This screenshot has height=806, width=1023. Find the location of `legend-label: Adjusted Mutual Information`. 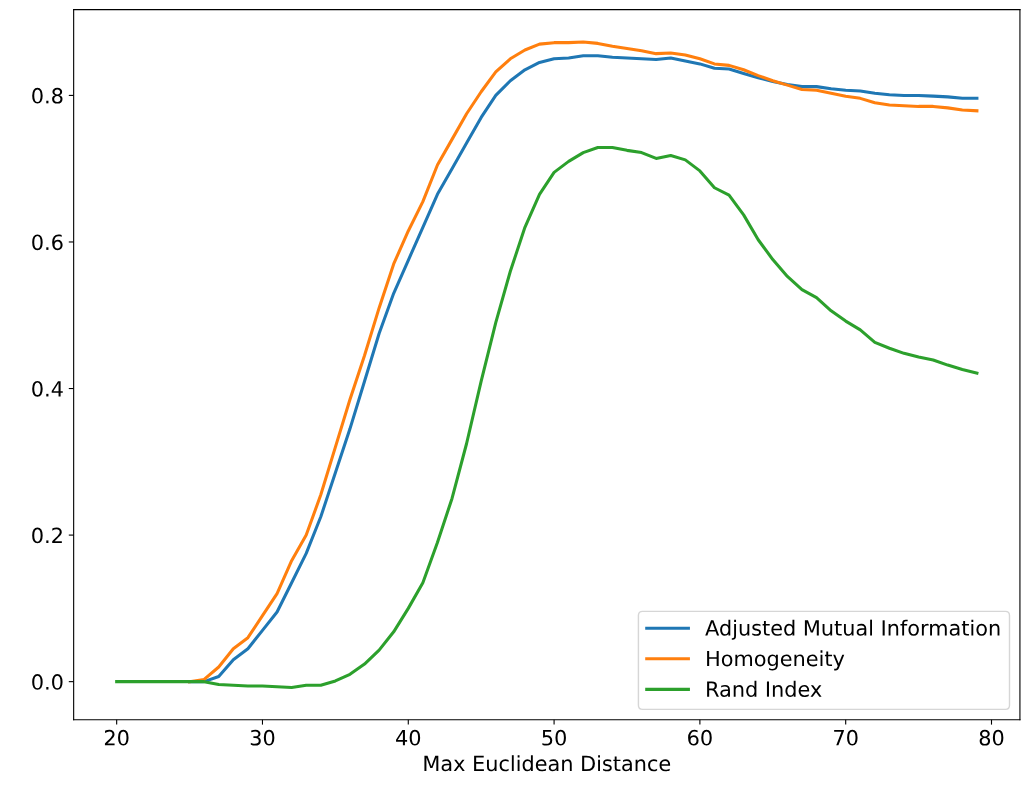

legend-label: Adjusted Mutual Information is located at coordinates (852, 629).